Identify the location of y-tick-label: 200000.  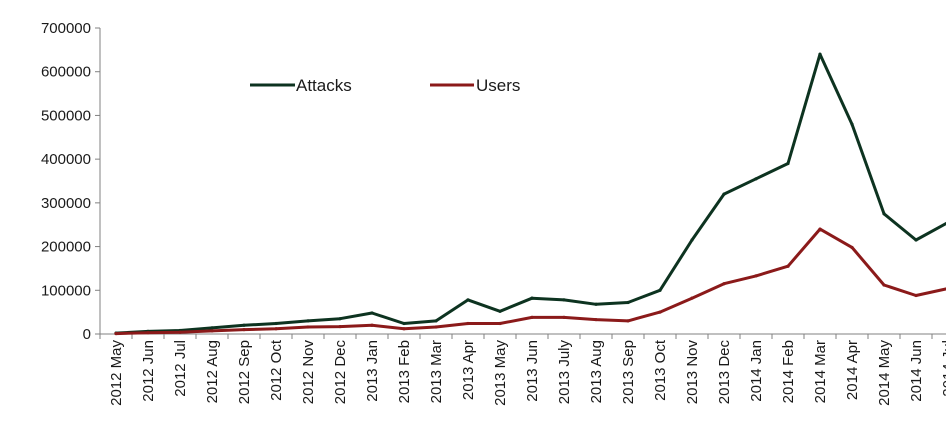
(66, 247).